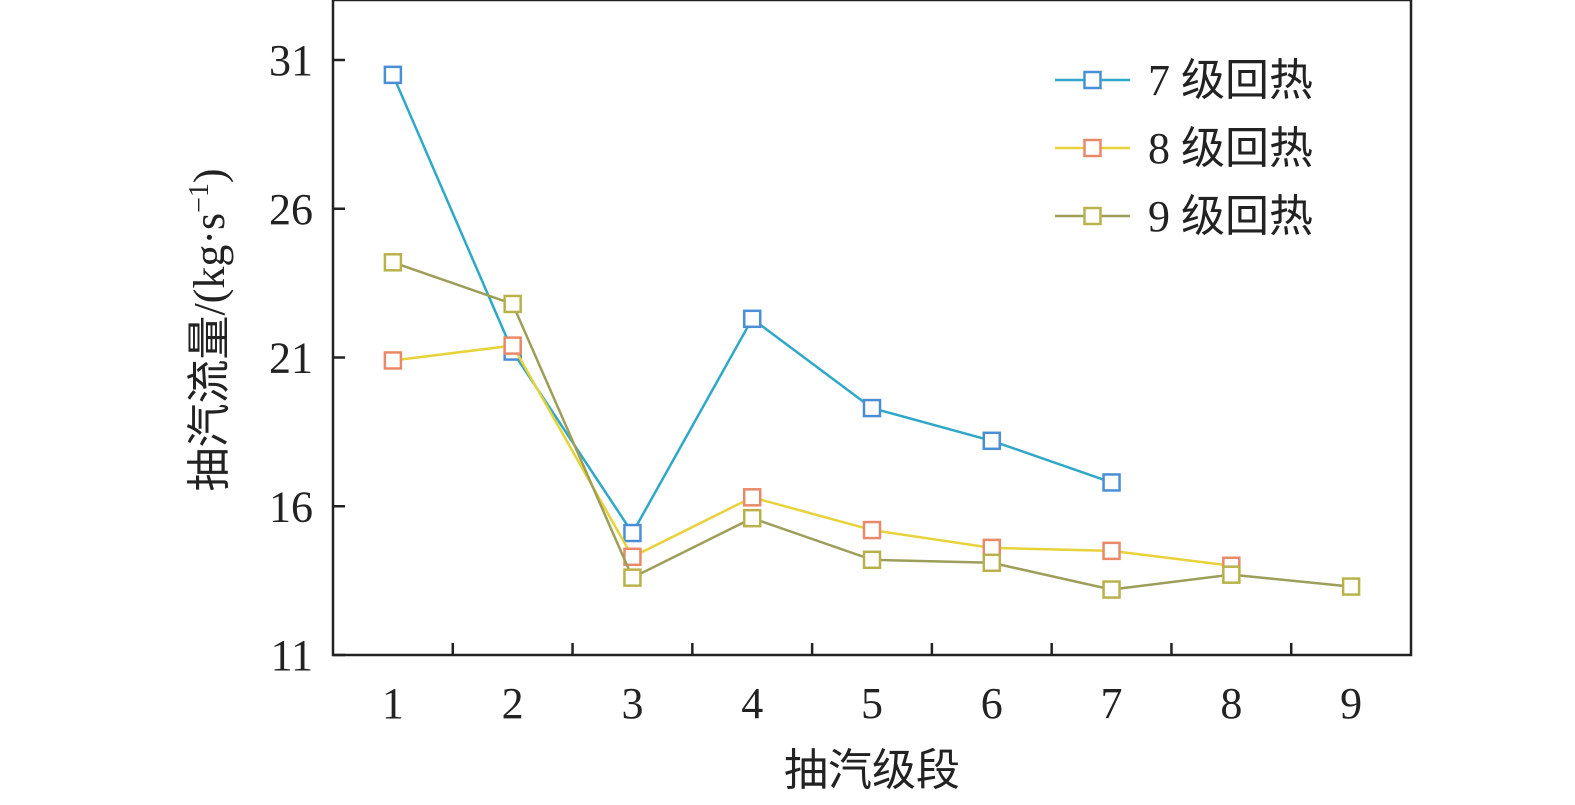 The height and width of the screenshot is (805, 1575). What do you see at coordinates (872, 703) in the screenshot?
I see `x-tick-label: 5` at bounding box center [872, 703].